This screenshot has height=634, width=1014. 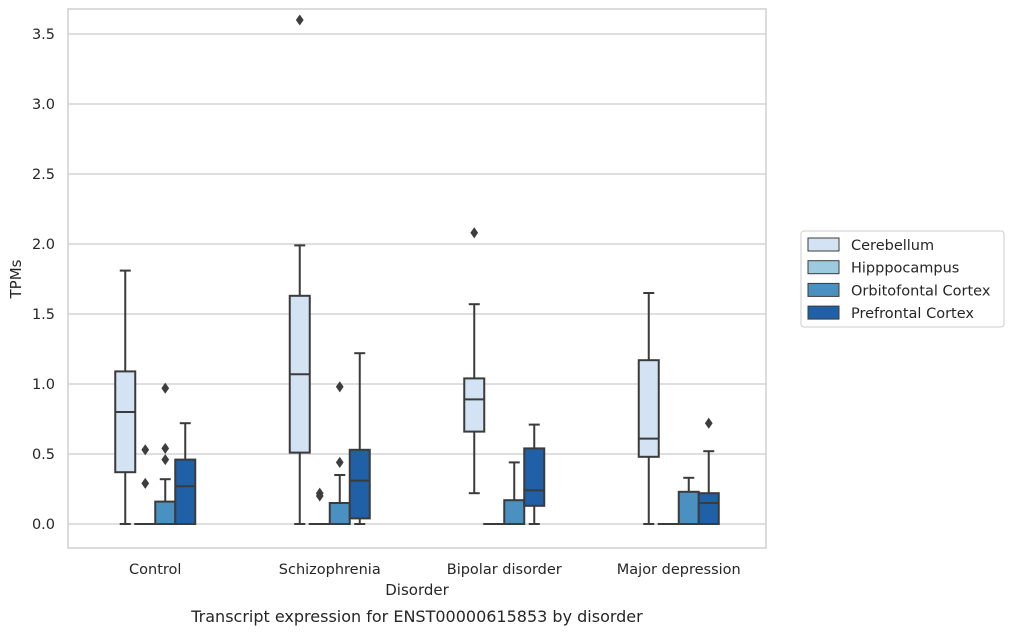 What do you see at coordinates (330, 570) in the screenshot?
I see `x-tick-label: Schizophrenia` at bounding box center [330, 570].